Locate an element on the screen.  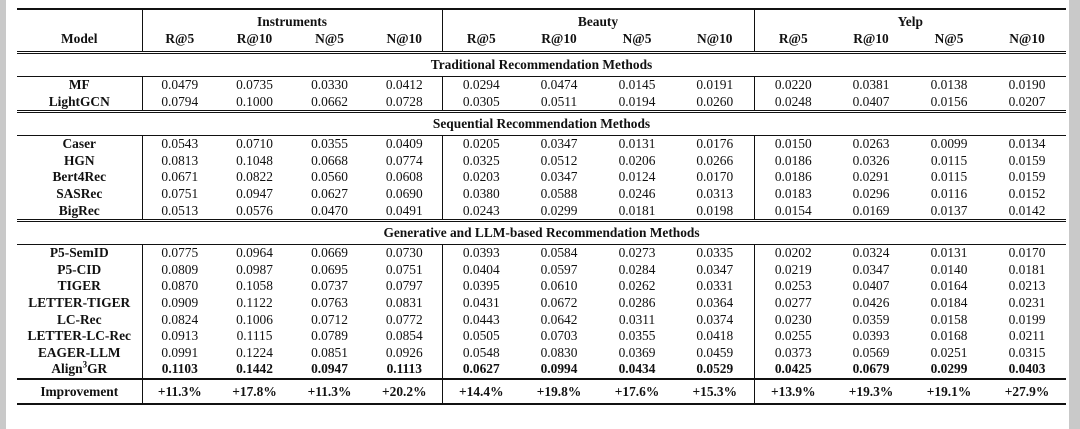
metric-value-cell: 0.0099 is located at coordinates (949, 144).